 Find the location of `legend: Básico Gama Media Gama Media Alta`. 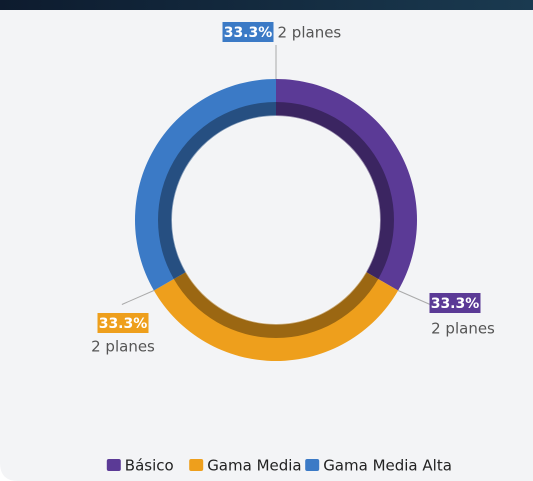

legend: Básico Gama Media Gama Media Alta is located at coordinates (279, 466).